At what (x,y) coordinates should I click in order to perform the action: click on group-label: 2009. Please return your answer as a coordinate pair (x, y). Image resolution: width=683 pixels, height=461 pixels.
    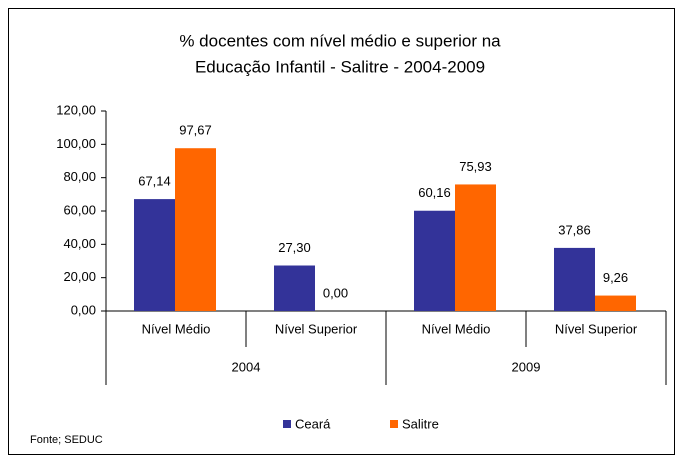
    Looking at the image, I should click on (526, 366).